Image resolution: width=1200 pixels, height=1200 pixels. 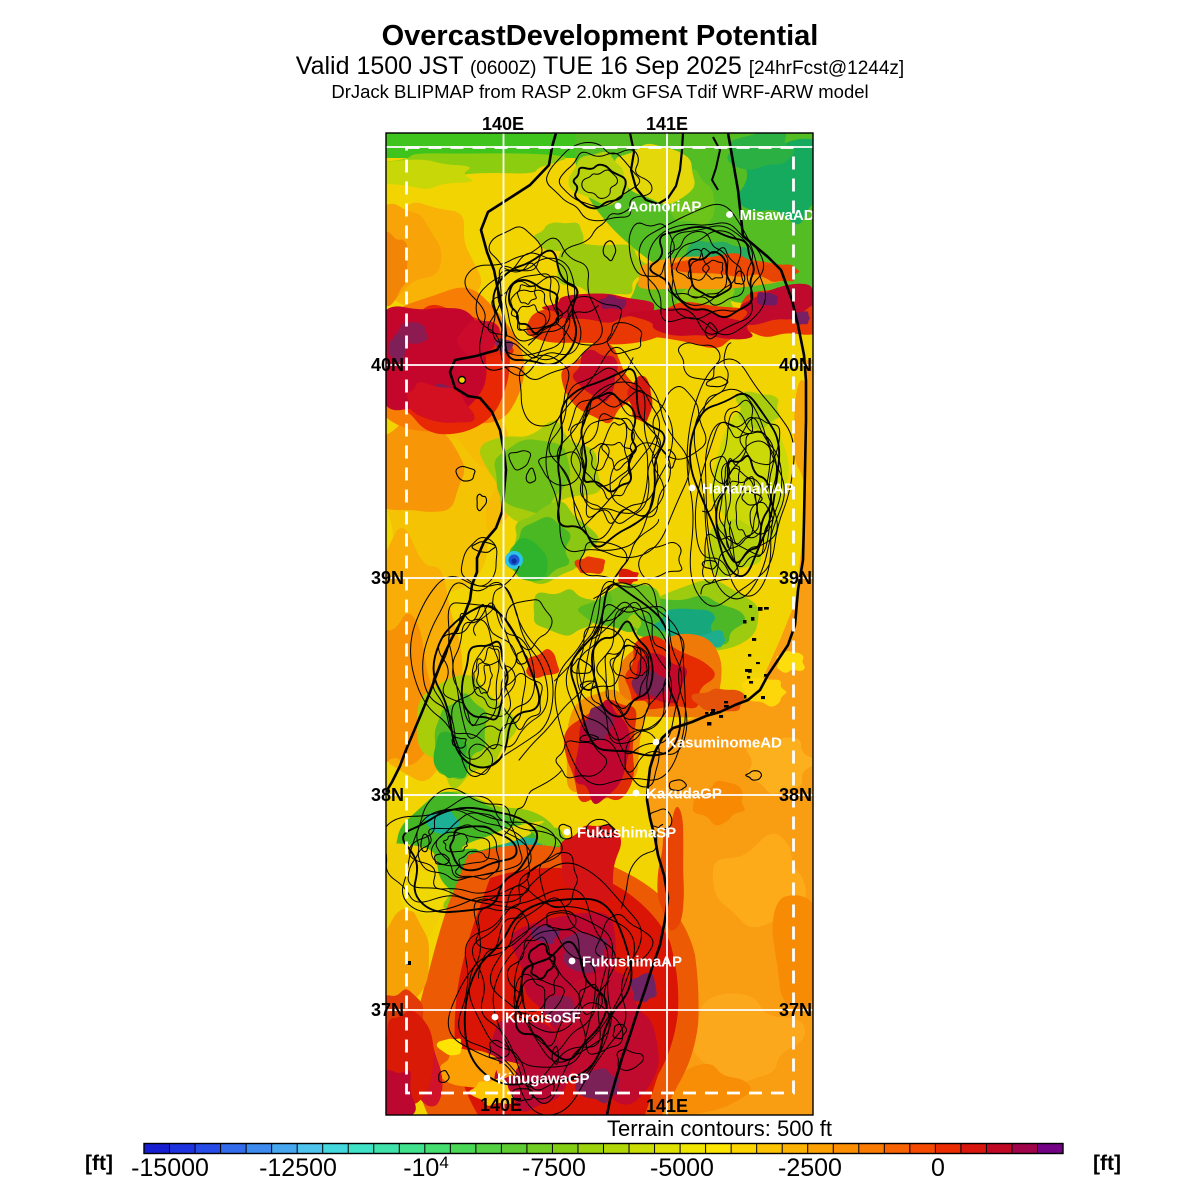 I want to click on svg-text: -2500, so click(x=810, y=1168).